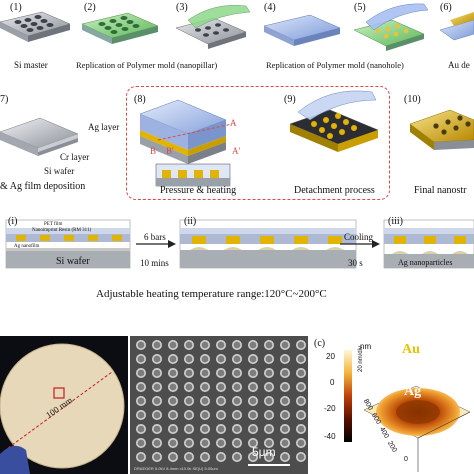 The image size is (474, 474). What do you see at coordinates (417, 428) in the screenshot?
I see `afm-3d-surface` at bounding box center [417, 428].